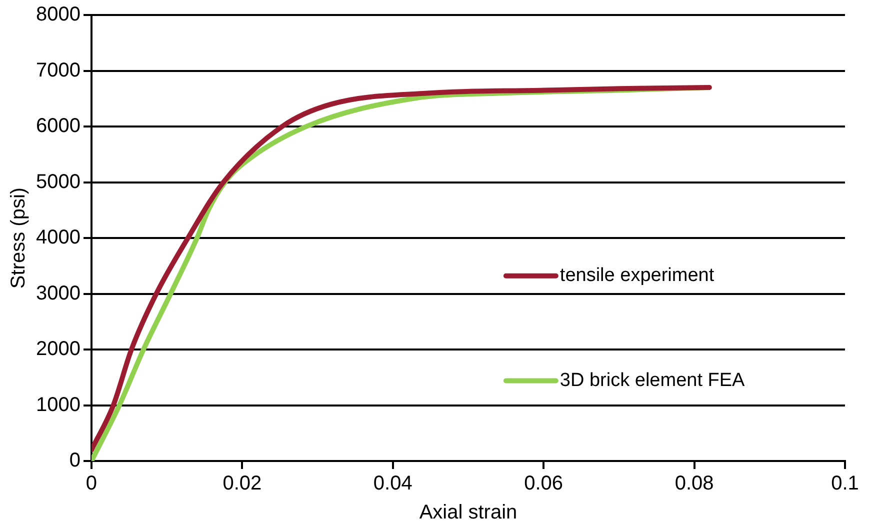 The height and width of the screenshot is (532, 875). I want to click on y-axis-title: Stress (psi), so click(19, 238).